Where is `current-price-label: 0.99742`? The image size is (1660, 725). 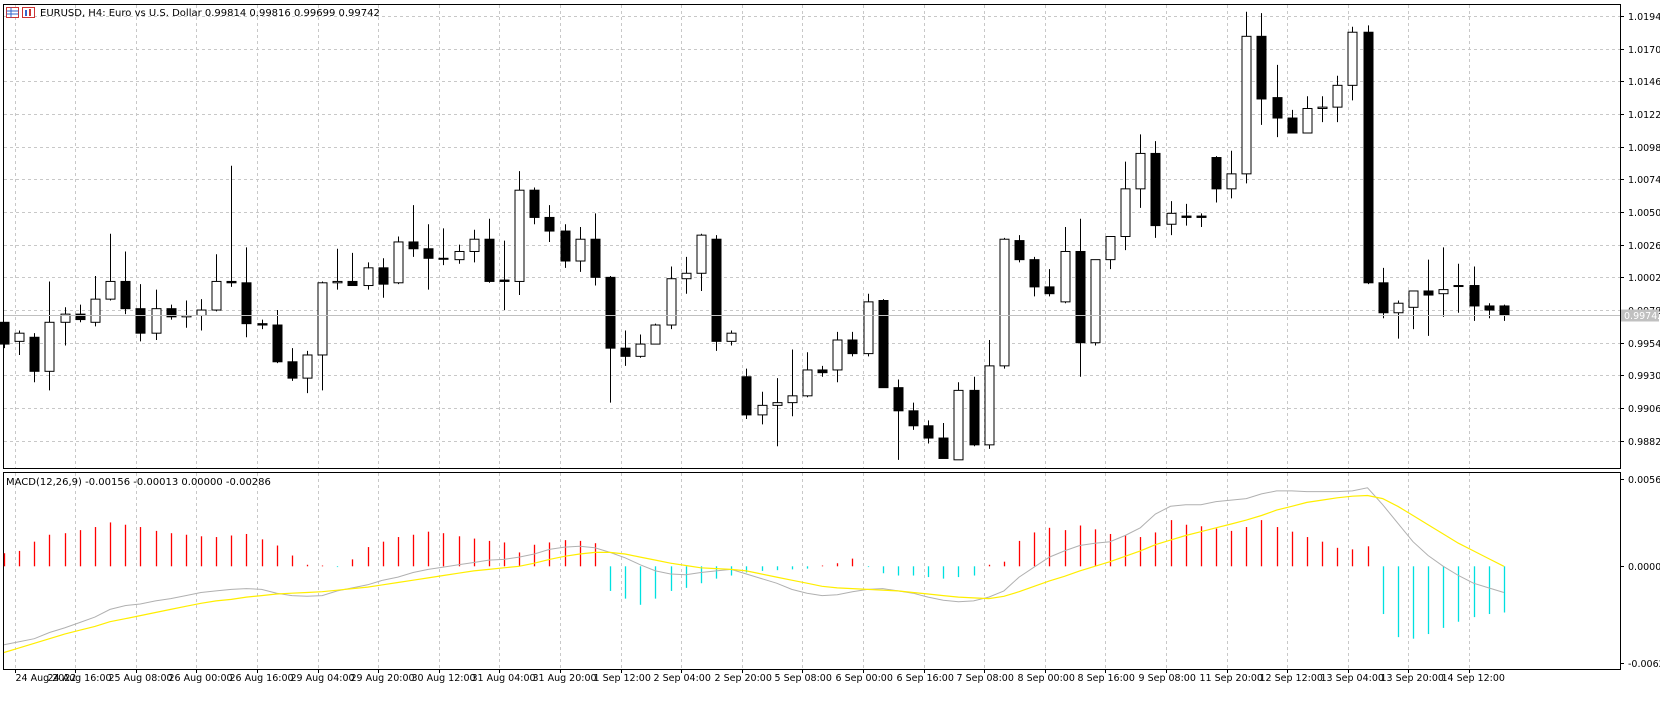 current-price-label: 0.99742 is located at coordinates (1642, 316).